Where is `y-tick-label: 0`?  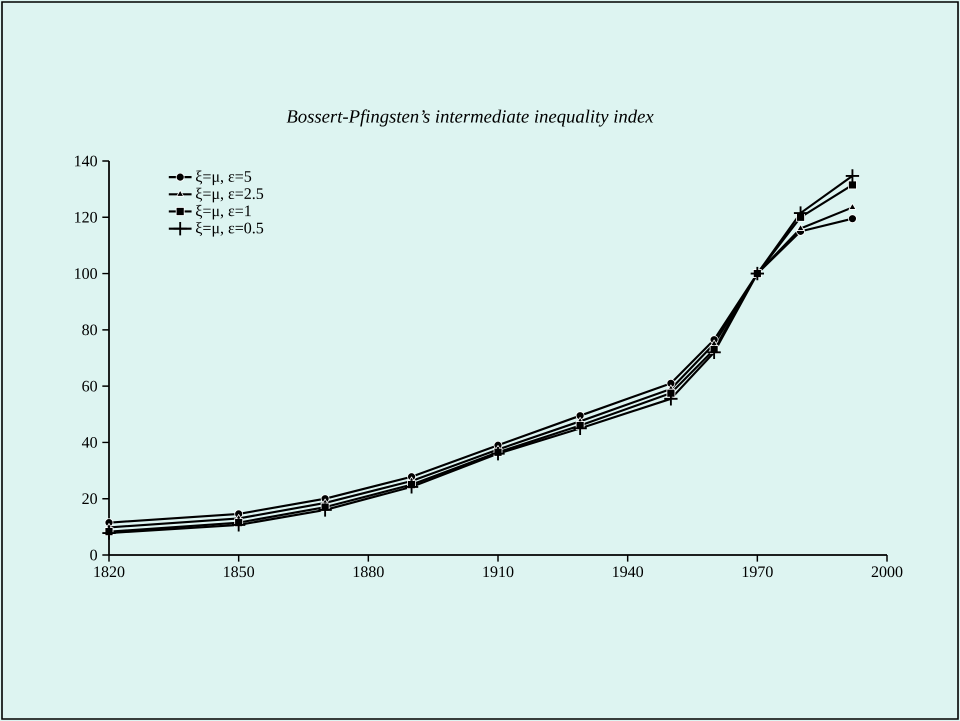 y-tick-label: 0 is located at coordinates (94, 555).